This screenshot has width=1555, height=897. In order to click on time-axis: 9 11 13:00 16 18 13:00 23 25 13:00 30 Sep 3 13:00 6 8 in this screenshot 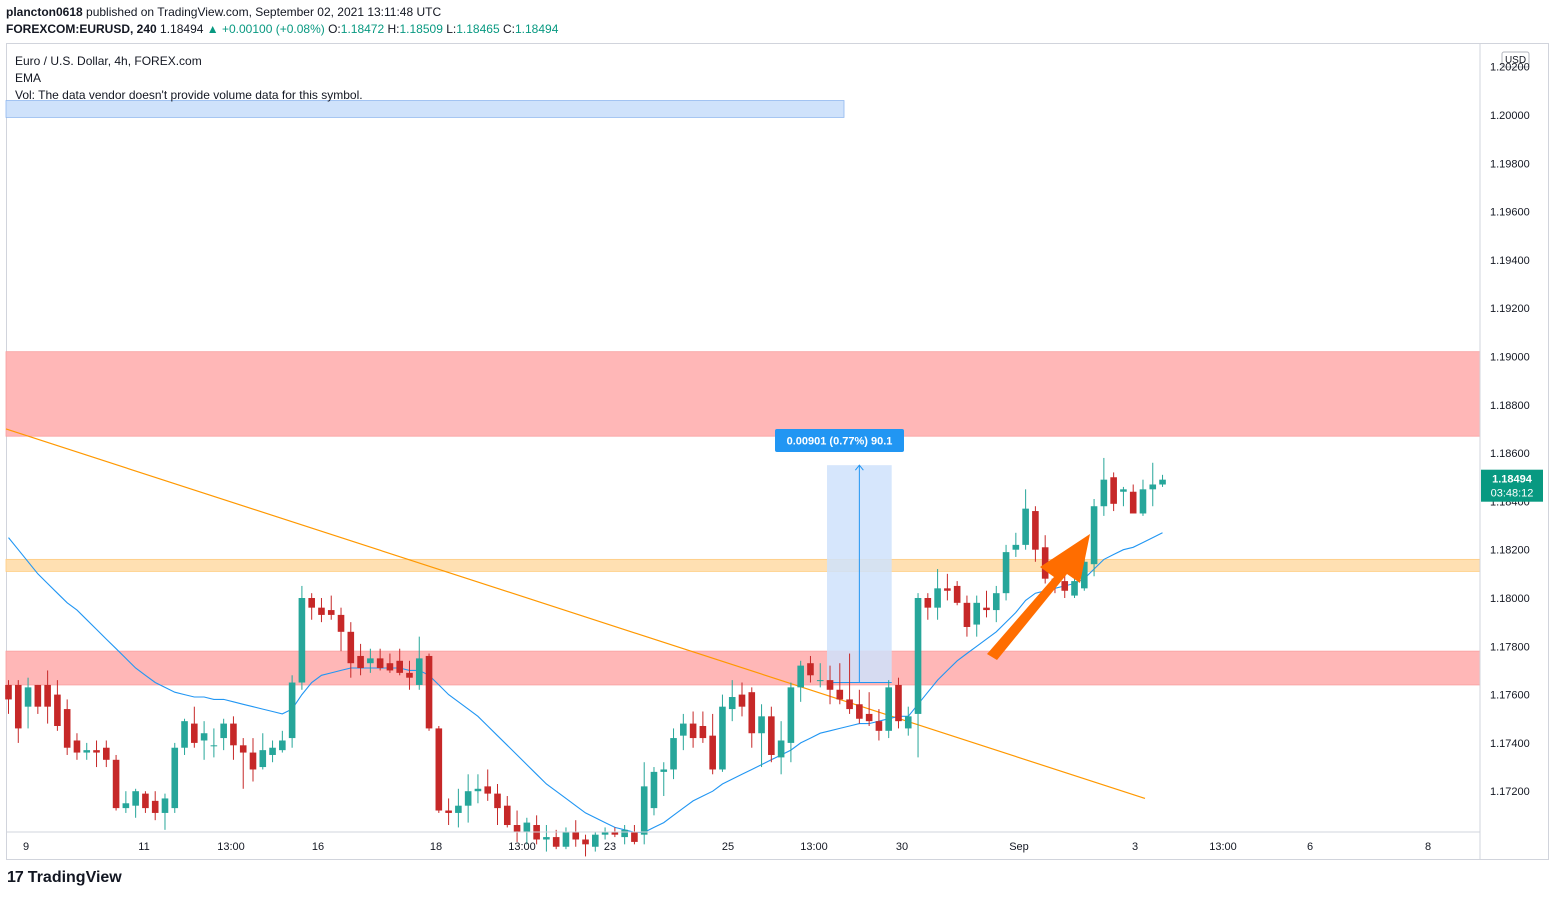, I will do `click(727, 847)`.